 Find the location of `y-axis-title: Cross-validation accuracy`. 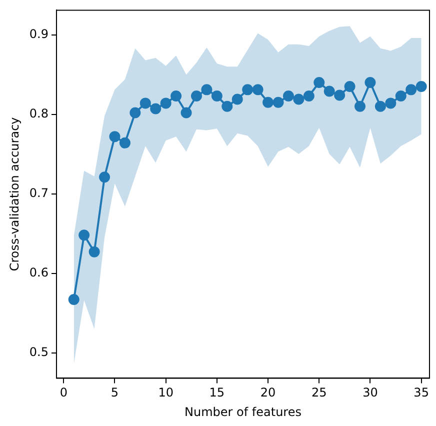

y-axis-title: Cross-validation accuracy is located at coordinates (14, 194).